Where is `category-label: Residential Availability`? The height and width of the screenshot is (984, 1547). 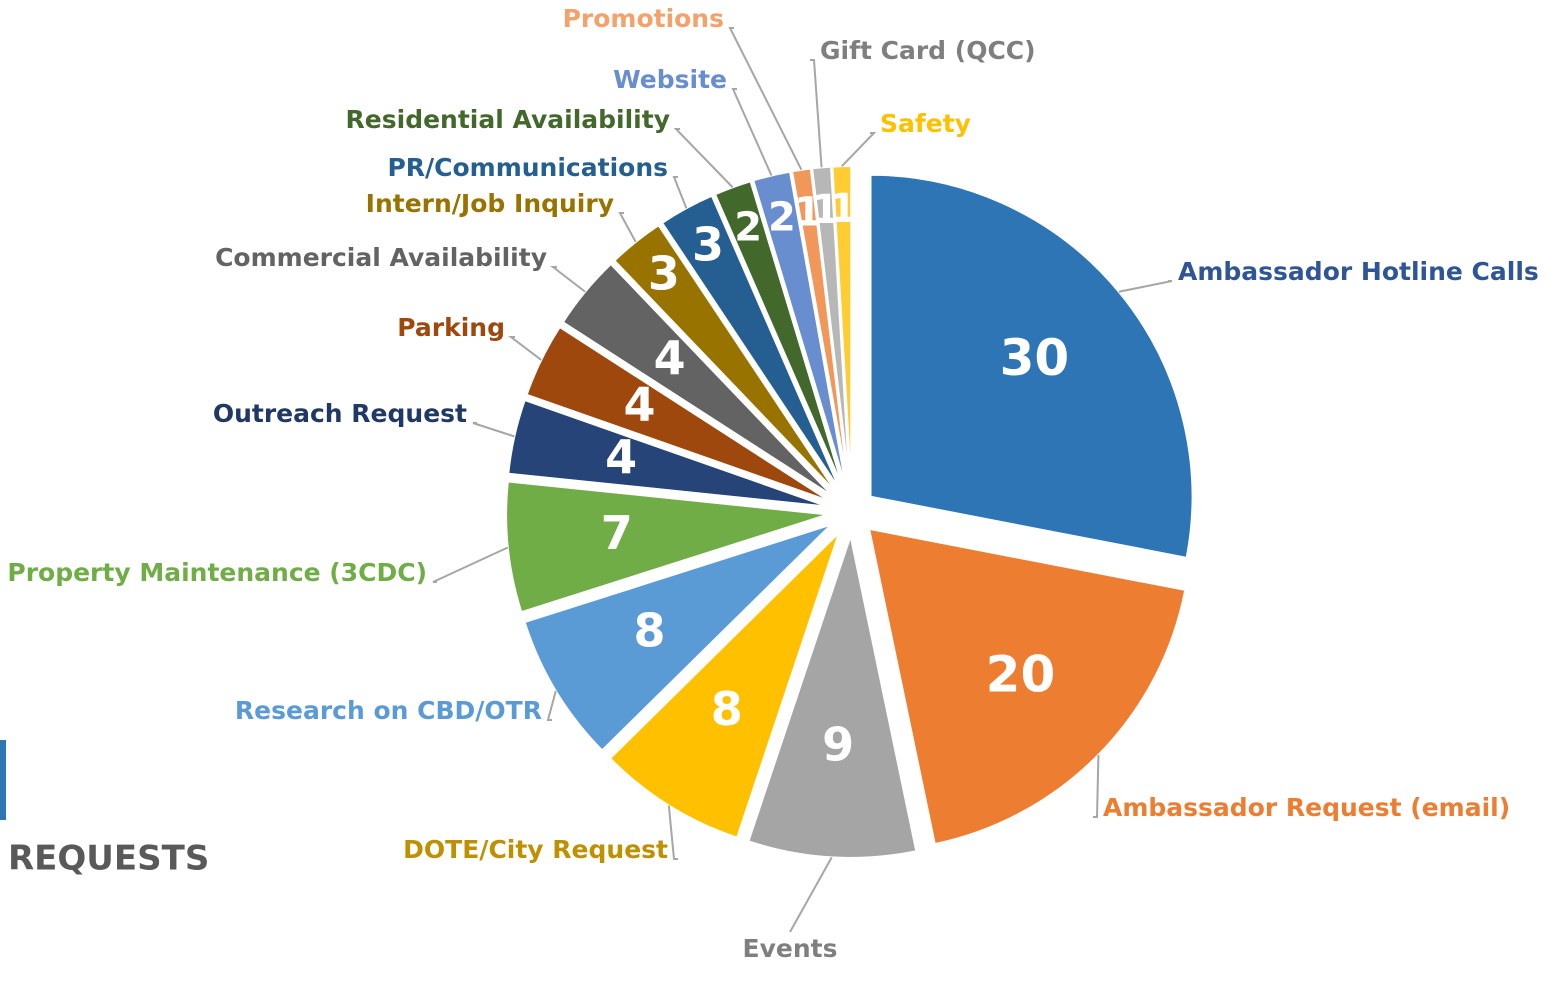
category-label: Residential Availability is located at coordinates (508, 119).